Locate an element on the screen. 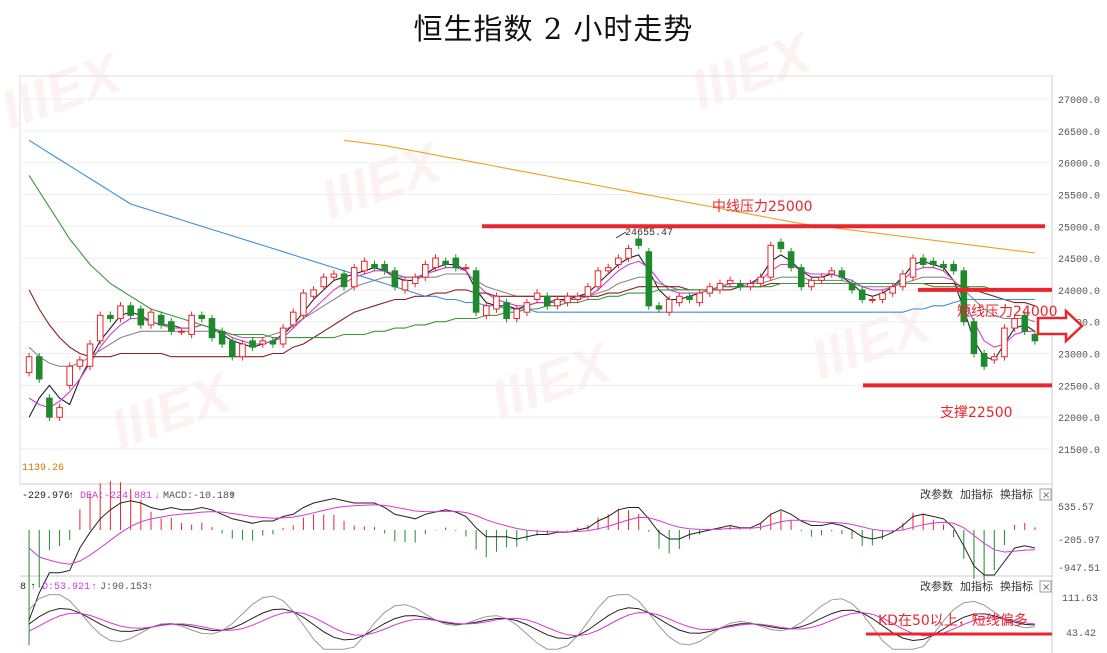  macd-header: -229.976 ↑ DEA:-224.881 ↓ MACD:-10.189 ↑ is located at coordinates (128, 496).